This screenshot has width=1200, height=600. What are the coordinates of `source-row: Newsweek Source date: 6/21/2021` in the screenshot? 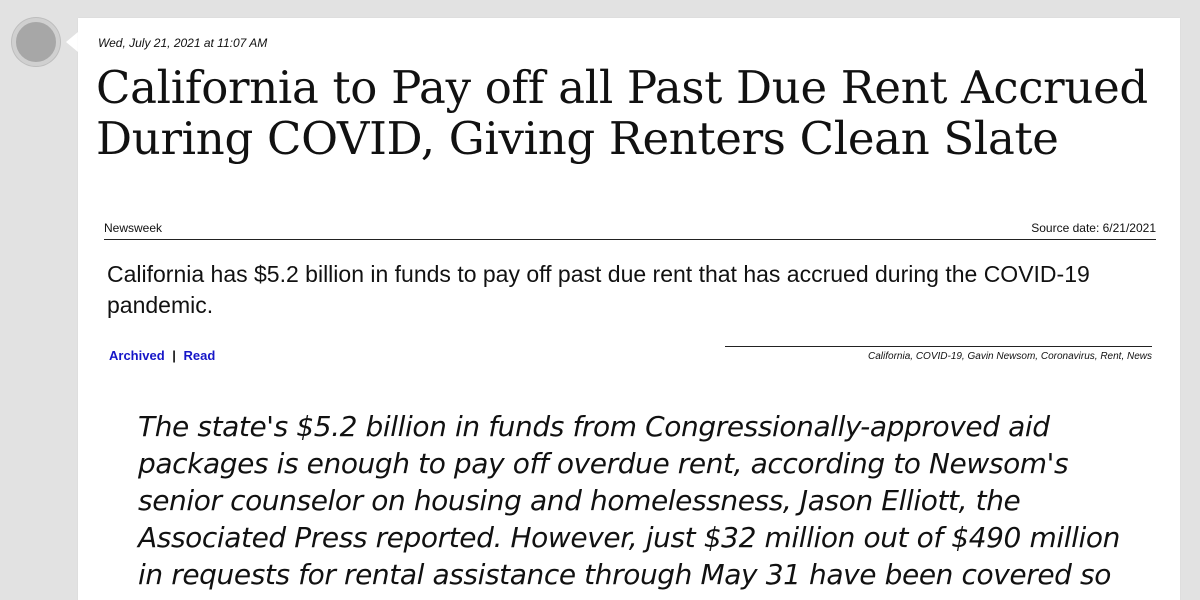 It's located at (630, 230).